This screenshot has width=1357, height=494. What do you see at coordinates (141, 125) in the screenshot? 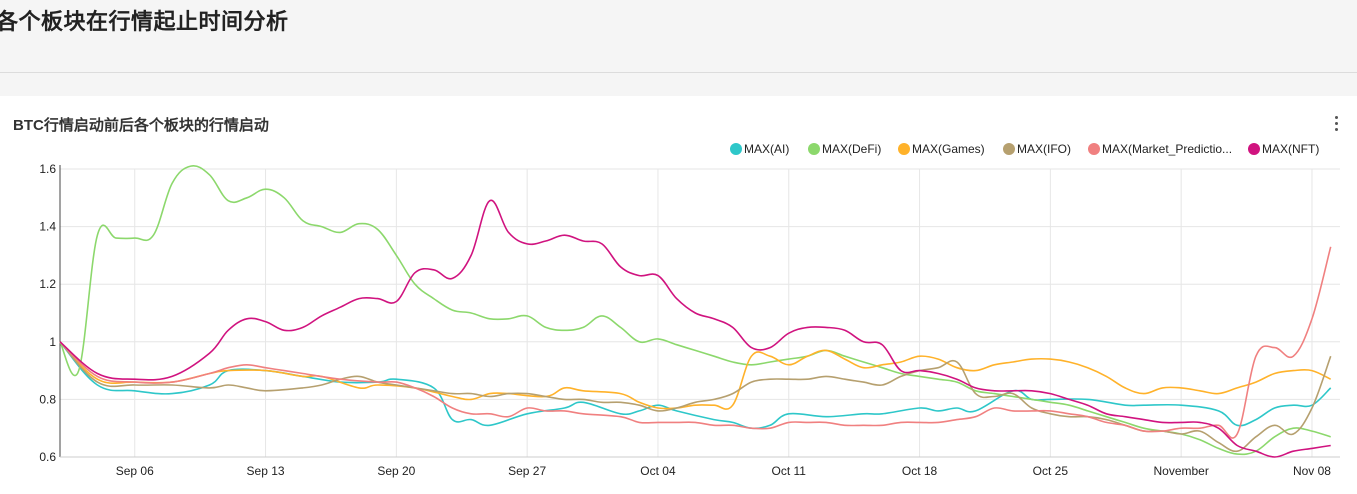
I see `chart-title: BTC行情启动前后各个板块的行情启动` at bounding box center [141, 125].